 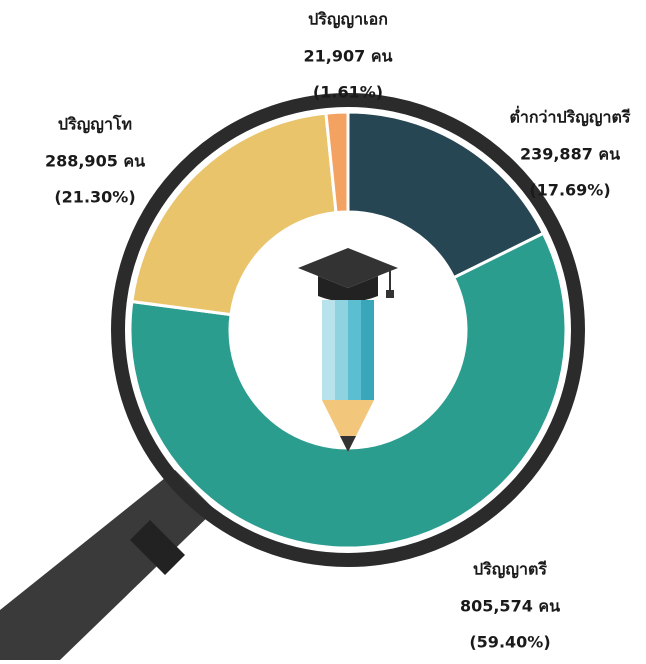 What do you see at coordinates (569, 117) in the screenshot?
I see `category-label: ต่ำกว่าปริญญาตรี` at bounding box center [569, 117].